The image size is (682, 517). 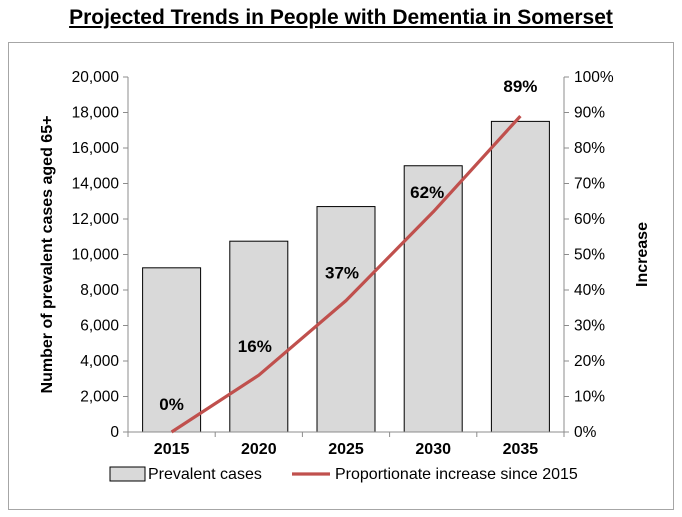 I want to click on y-tick-label: 14,000, so click(x=96, y=184).